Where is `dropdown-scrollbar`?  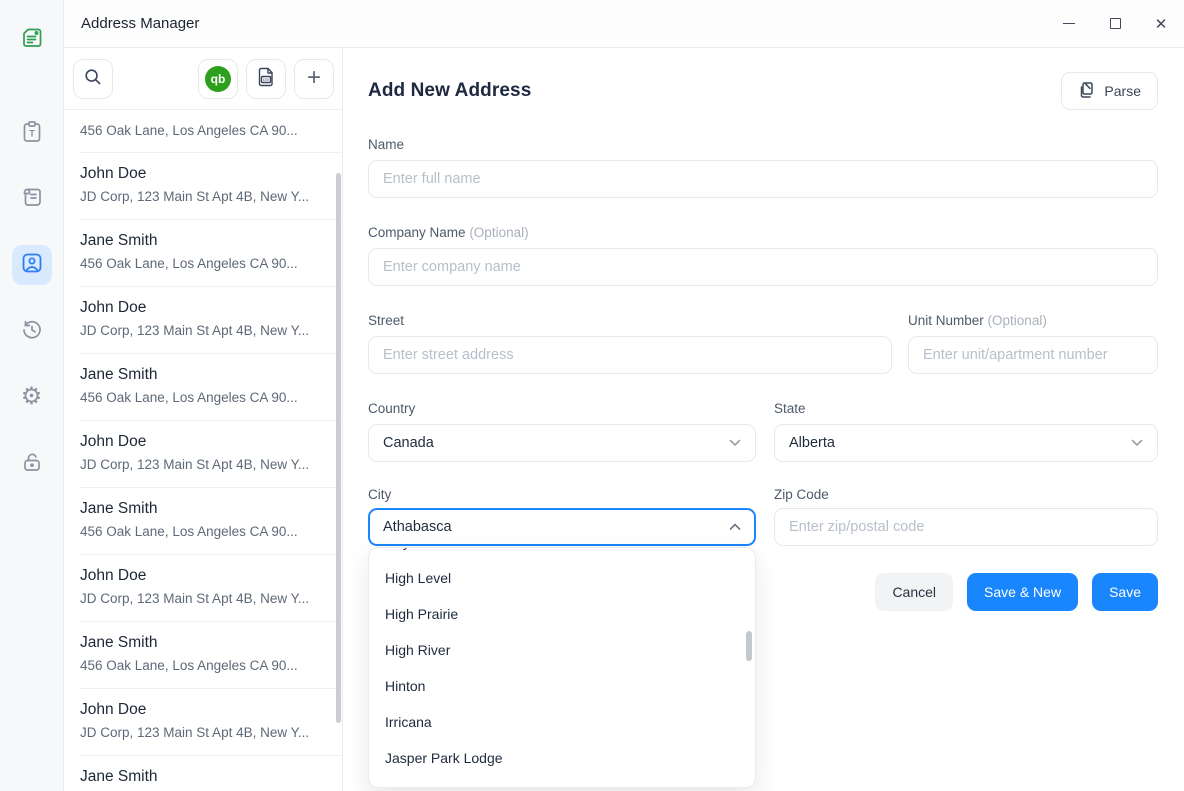
dropdown-scrollbar is located at coordinates (749, 646).